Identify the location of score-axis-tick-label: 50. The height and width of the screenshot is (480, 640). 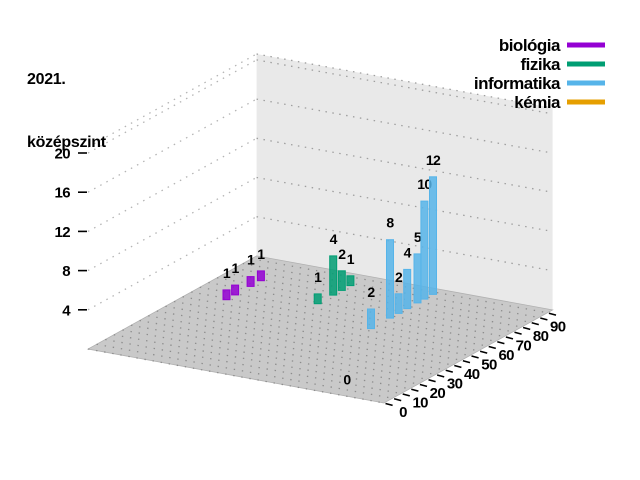
(489, 365).